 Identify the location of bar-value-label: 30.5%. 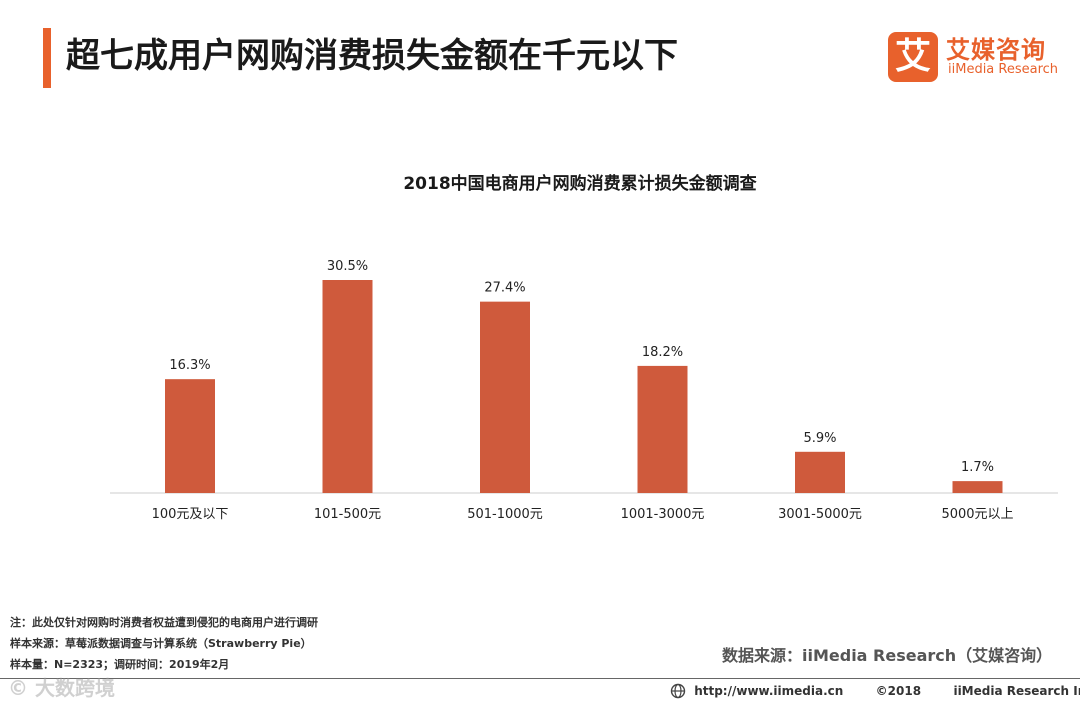
(347, 266).